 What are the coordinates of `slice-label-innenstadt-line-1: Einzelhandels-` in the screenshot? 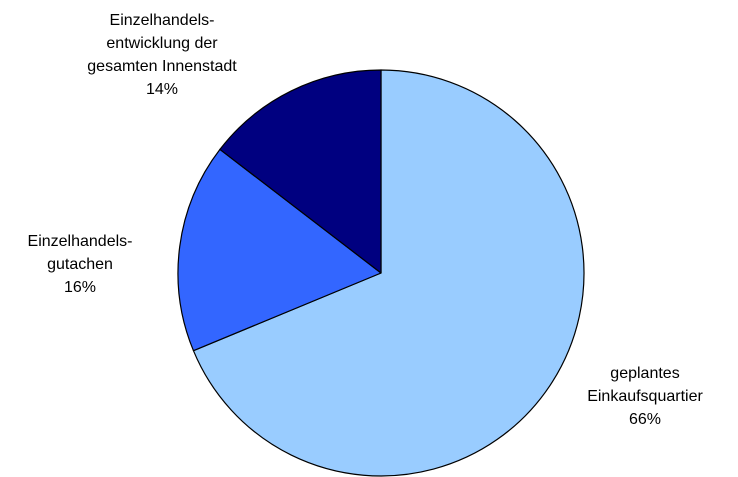 It's located at (162, 20).